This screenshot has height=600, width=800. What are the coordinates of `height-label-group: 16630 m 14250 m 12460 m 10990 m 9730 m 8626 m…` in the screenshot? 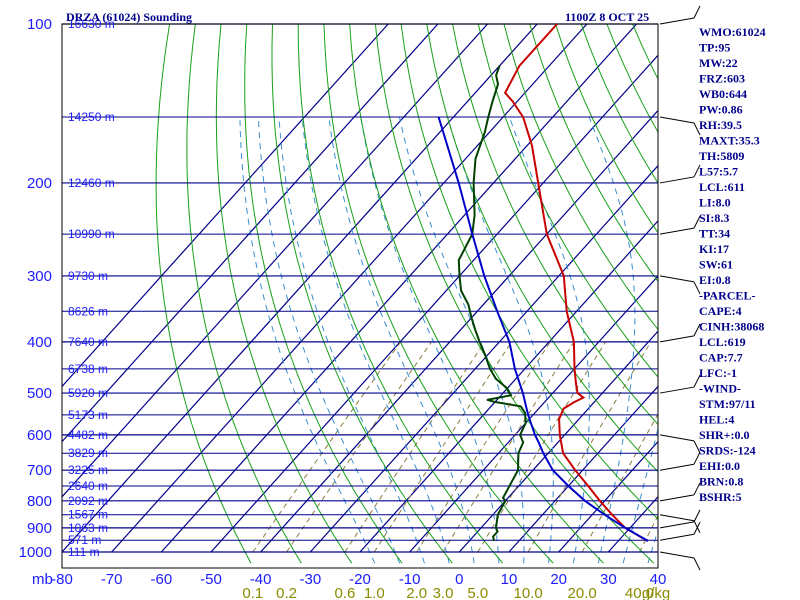 It's located at (91, 288).